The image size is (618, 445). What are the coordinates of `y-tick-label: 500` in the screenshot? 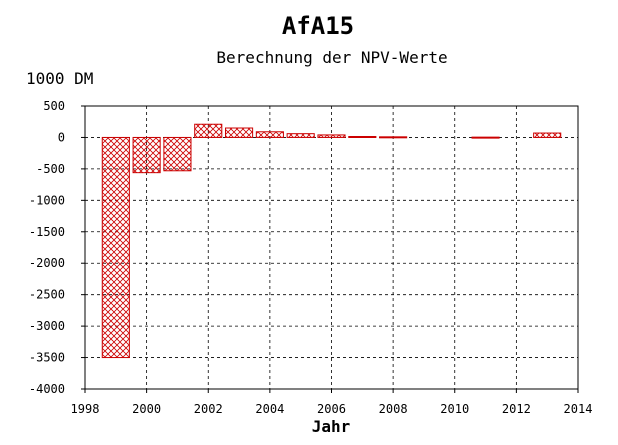 It's located at (54, 106).